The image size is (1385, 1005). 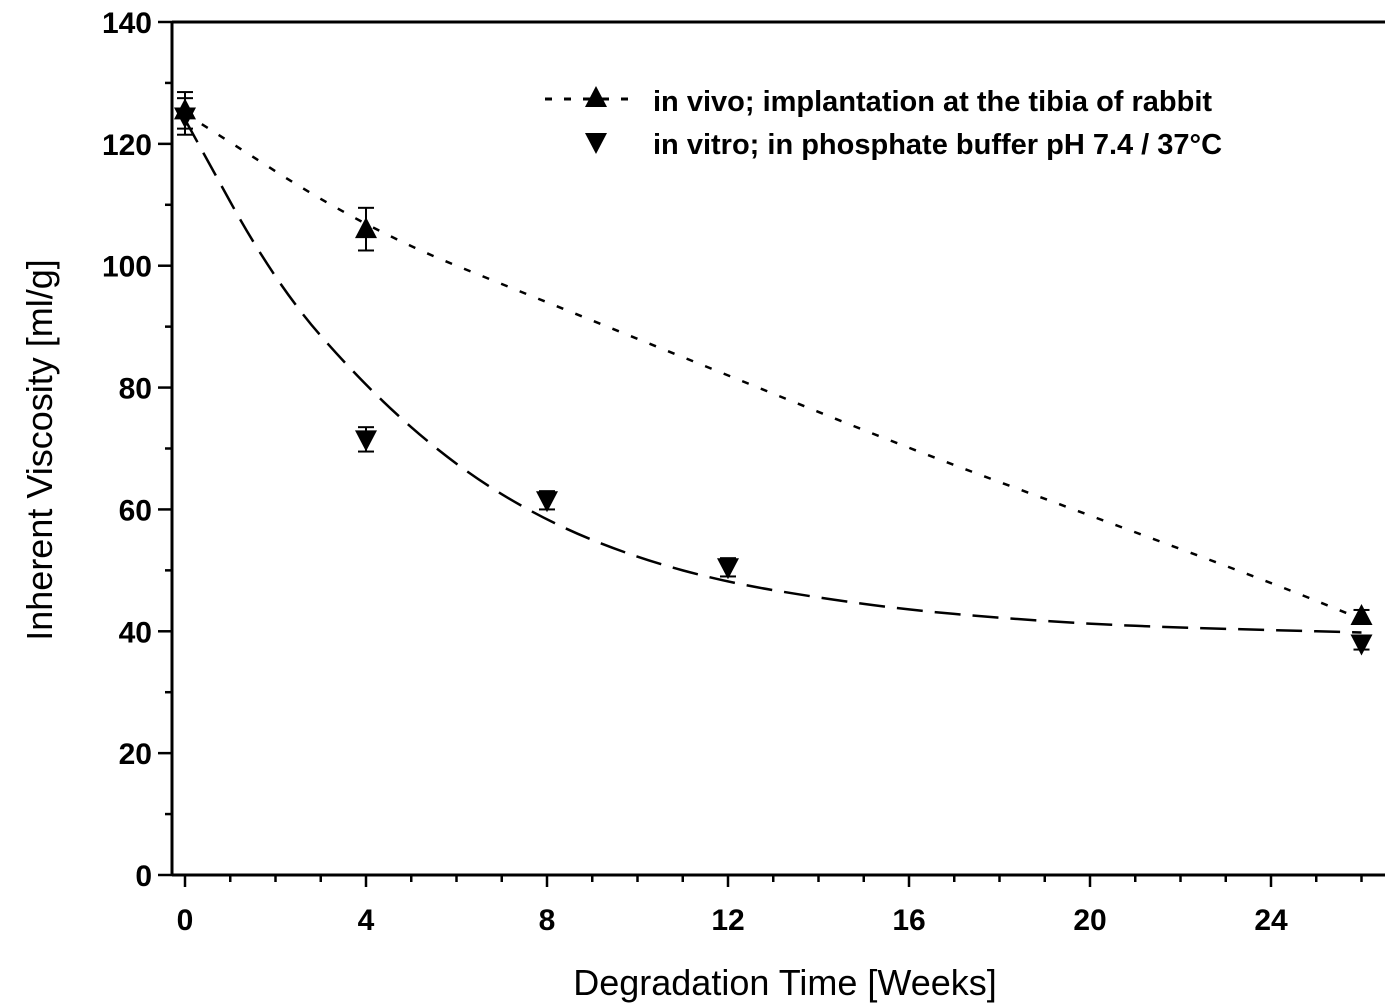 What do you see at coordinates (596, 143) in the screenshot?
I see `legend-marker-in-vitro` at bounding box center [596, 143].